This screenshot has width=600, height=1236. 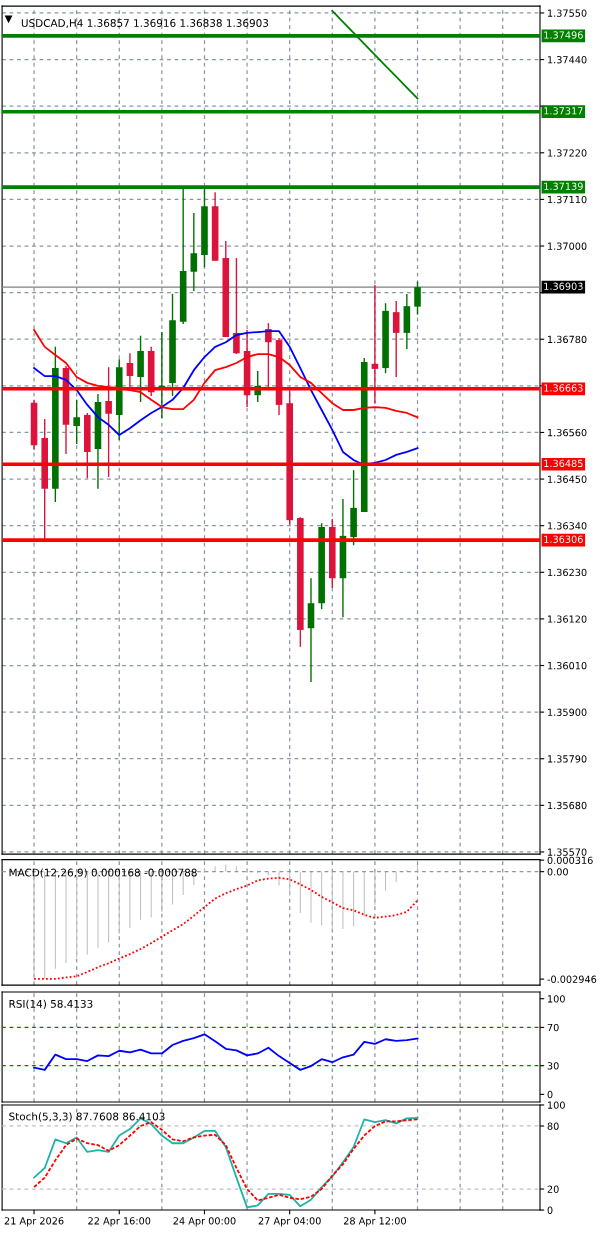 What do you see at coordinates (567, 665) in the screenshot?
I see `y-tick-label: 1.36010` at bounding box center [567, 665].